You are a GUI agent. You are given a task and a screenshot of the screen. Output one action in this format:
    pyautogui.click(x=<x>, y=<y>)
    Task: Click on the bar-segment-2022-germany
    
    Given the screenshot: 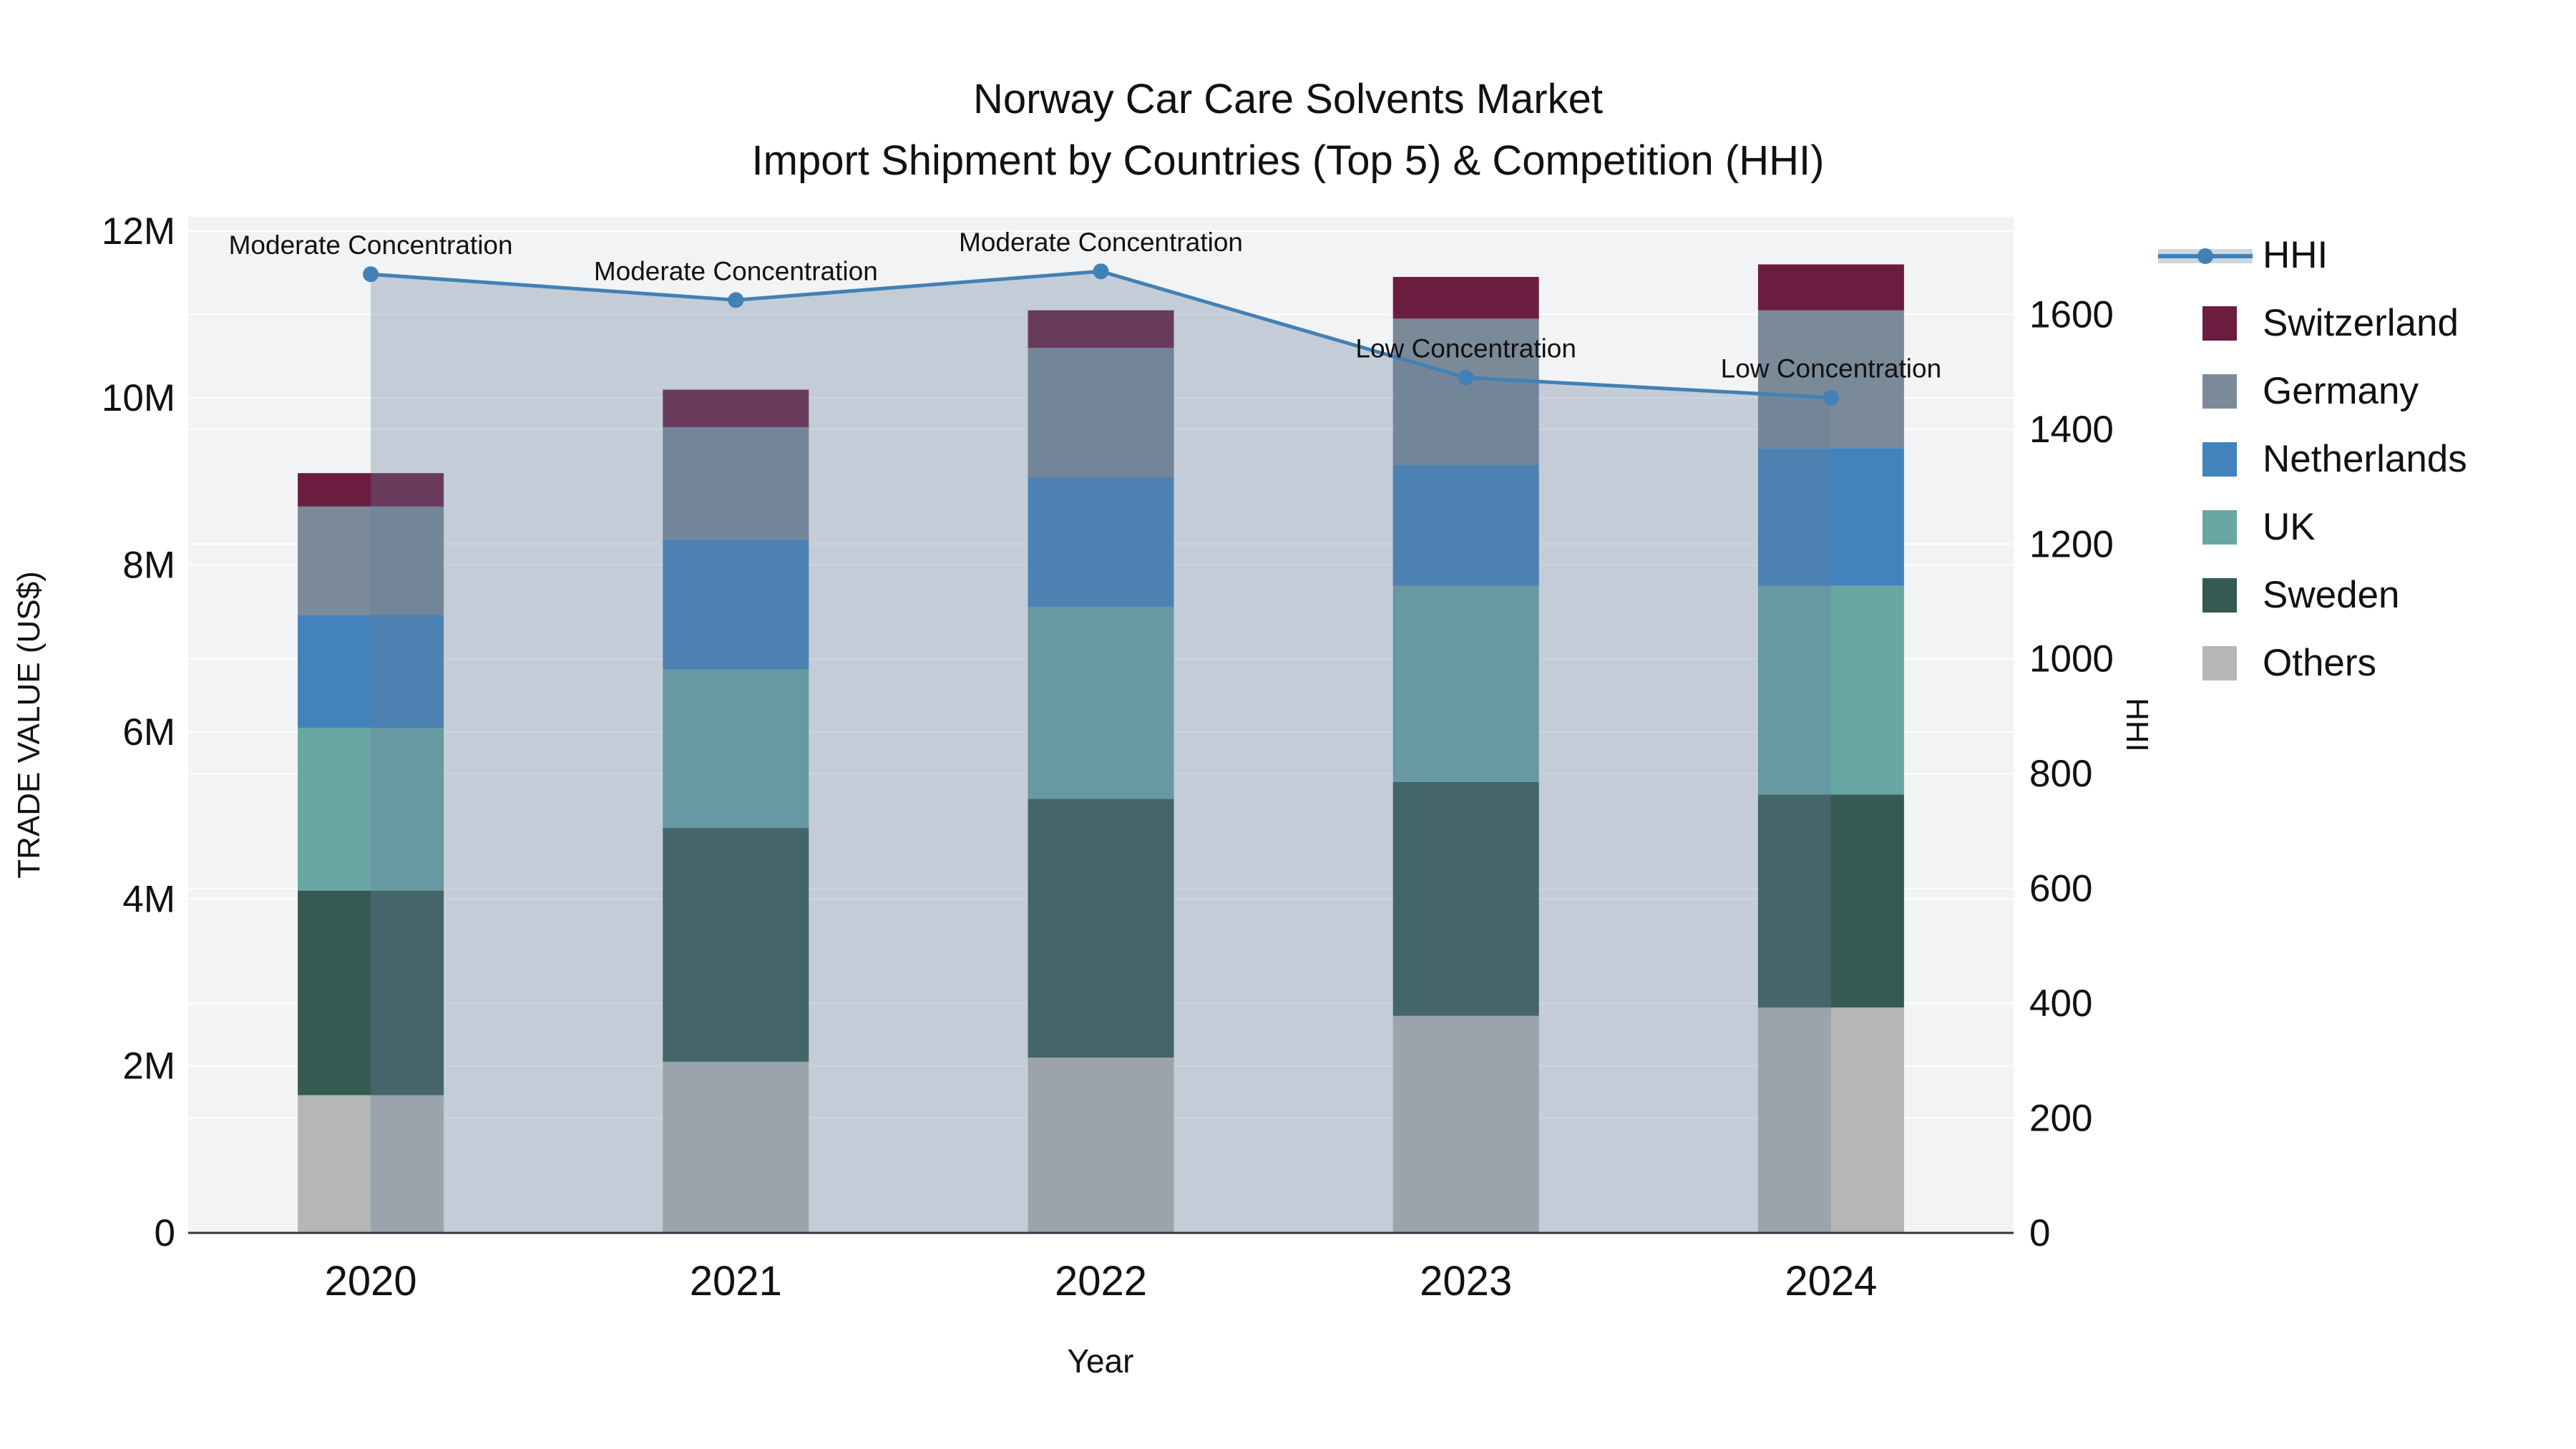 What is the action you would take?
    pyautogui.click(x=1101, y=413)
    